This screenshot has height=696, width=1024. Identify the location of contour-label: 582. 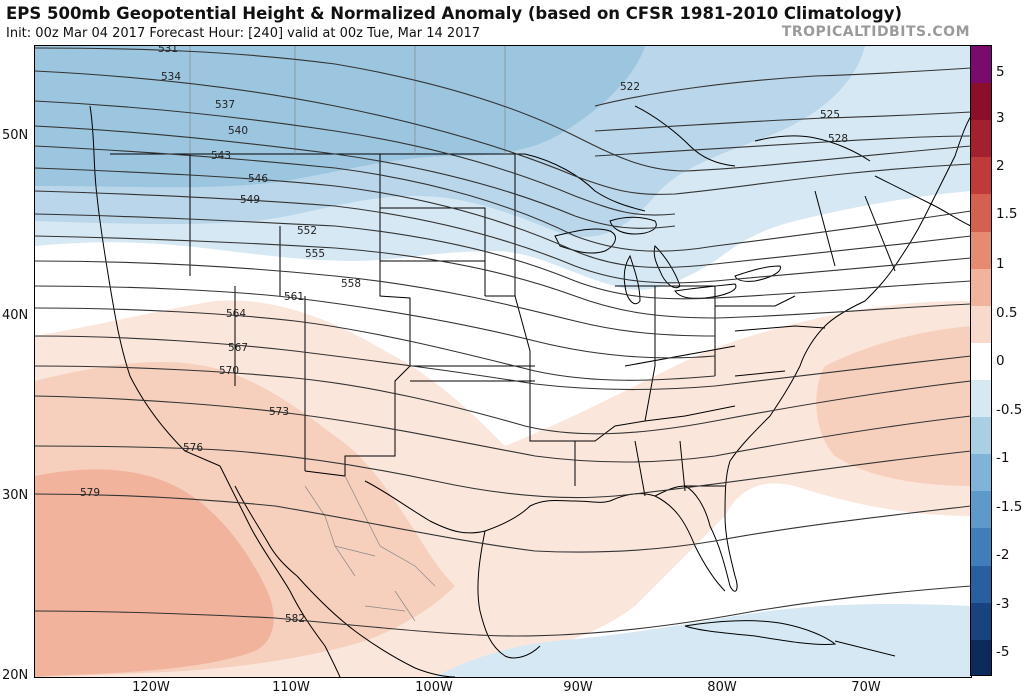
(295, 619).